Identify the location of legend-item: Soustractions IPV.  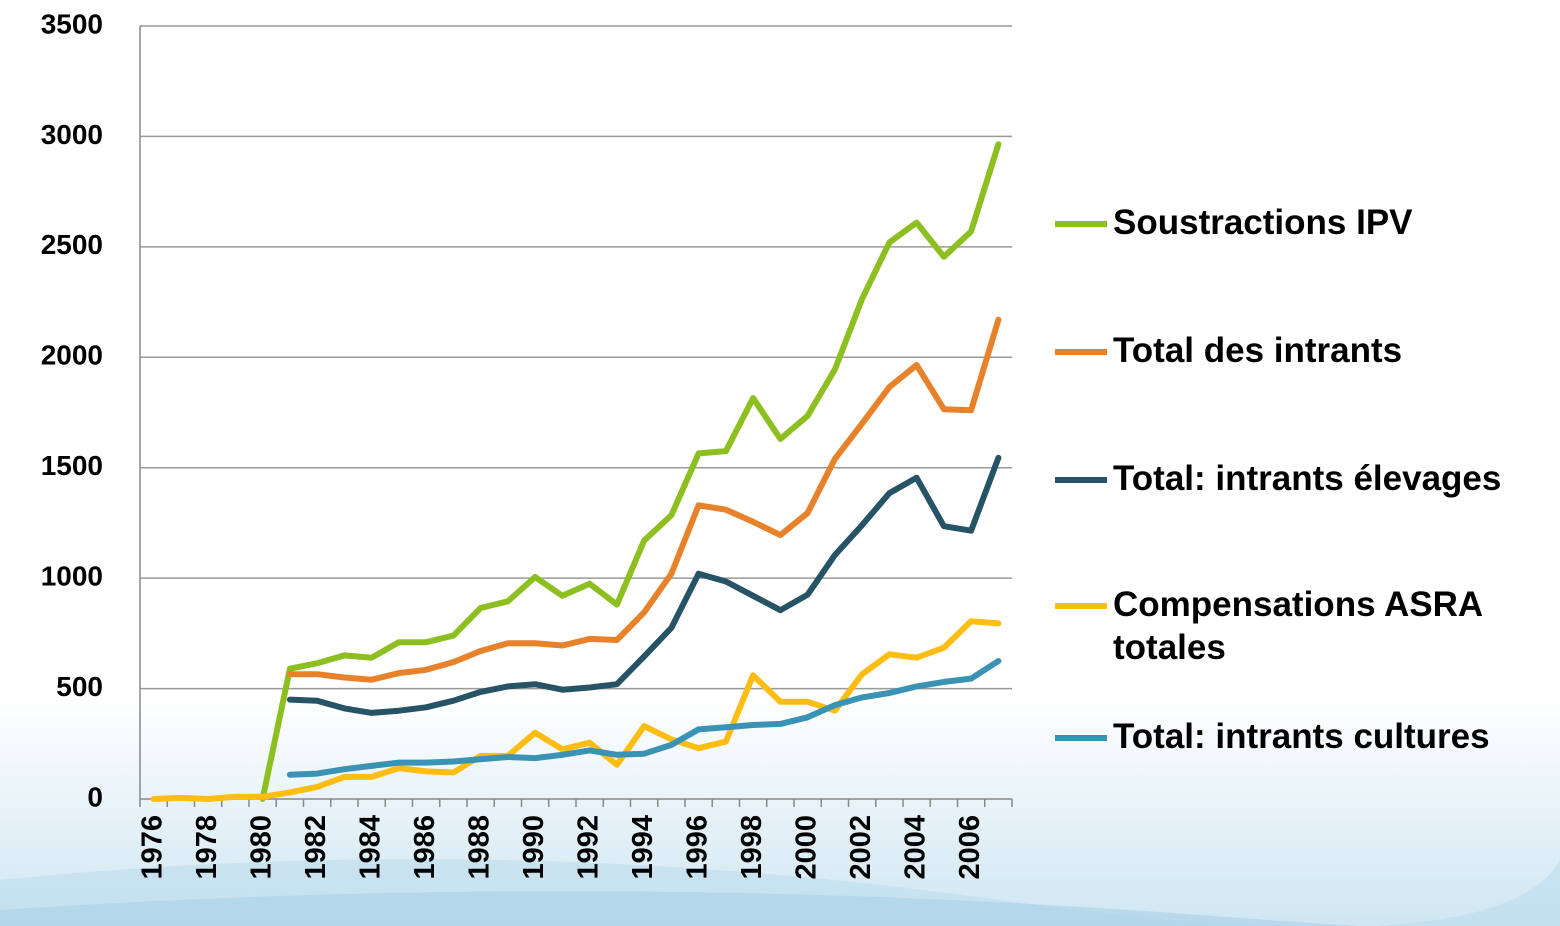
(1305, 222).